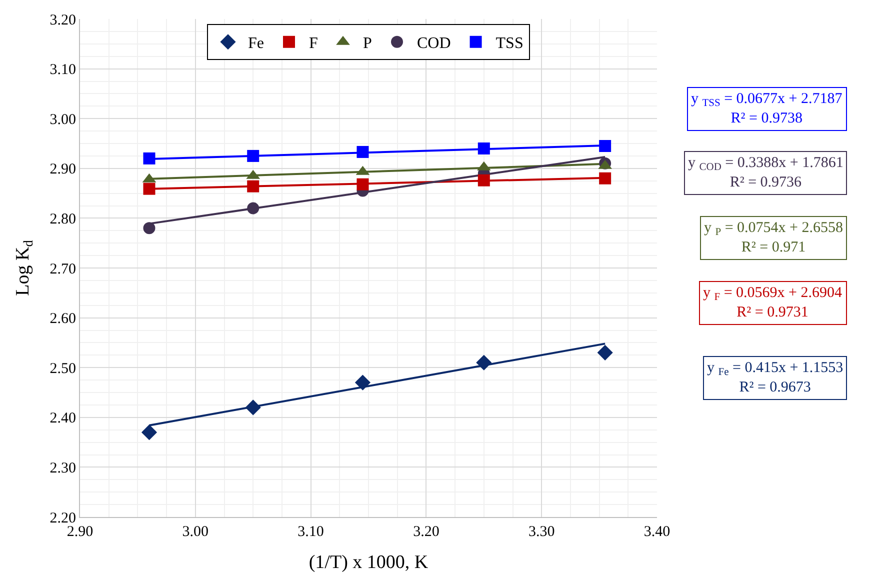 This screenshot has width=882, height=580. What do you see at coordinates (434, 43) in the screenshot?
I see `legend-label: COD` at bounding box center [434, 43].